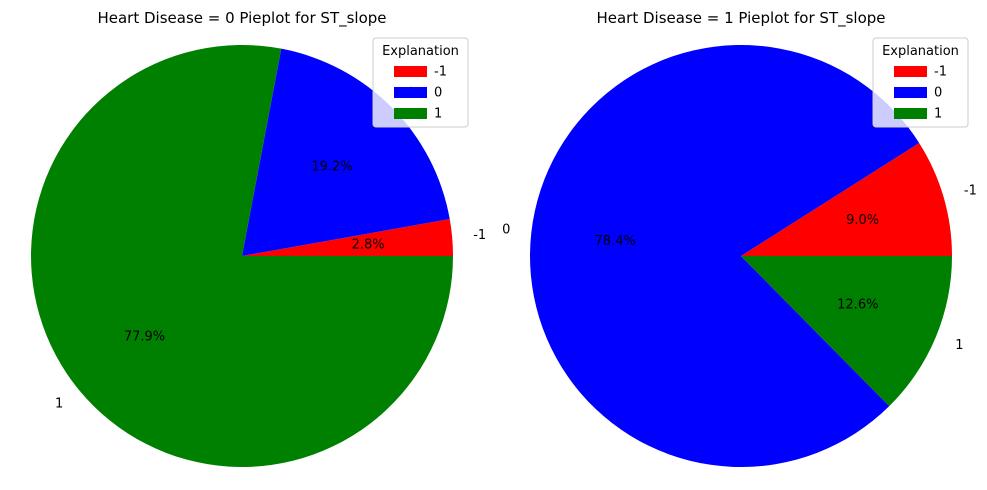 The height and width of the screenshot is (490, 987). Describe the element at coordinates (144, 336) in the screenshot. I see `pct-label: 77.9%` at that location.